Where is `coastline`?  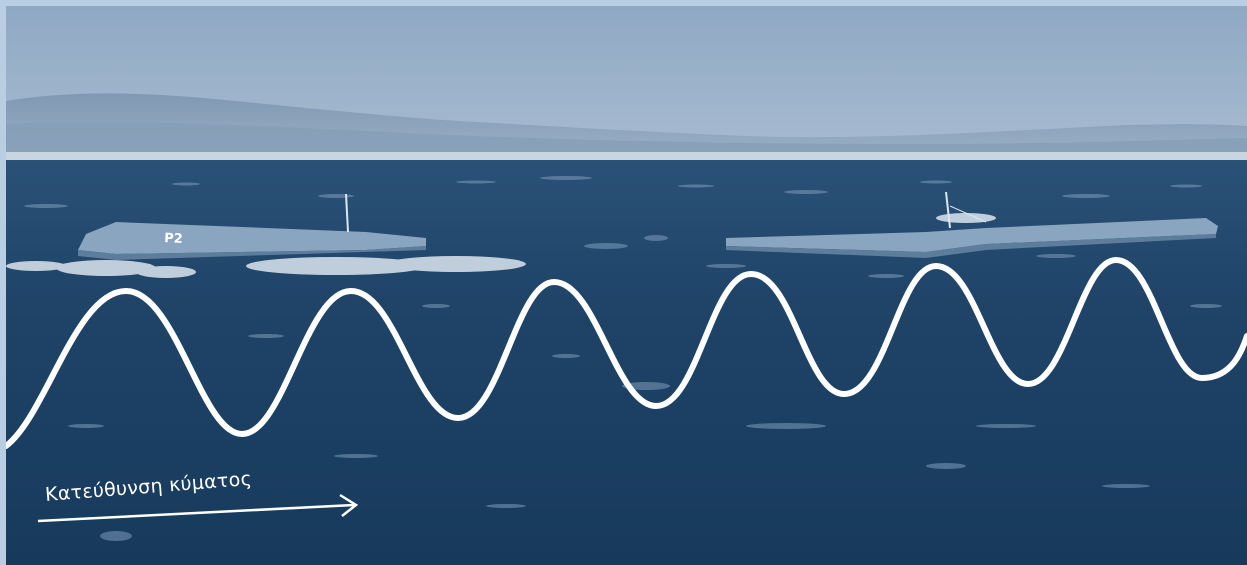
coastline is located at coordinates (626, 139).